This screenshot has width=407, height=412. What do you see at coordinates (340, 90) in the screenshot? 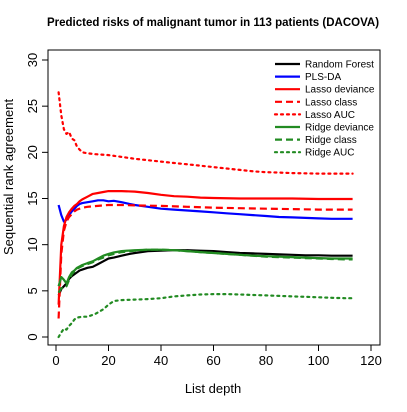
I see `legend-entry-lasso-deviance: Lasso deviance` at bounding box center [340, 90].